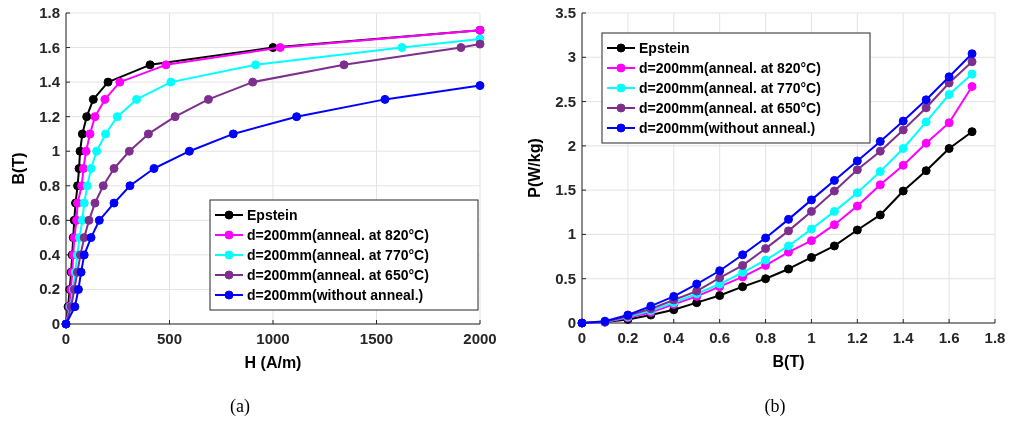 The width and height of the screenshot is (1010, 423). Describe the element at coordinates (857, 337) in the screenshot. I see `x-tick-label: 1.2` at that location.